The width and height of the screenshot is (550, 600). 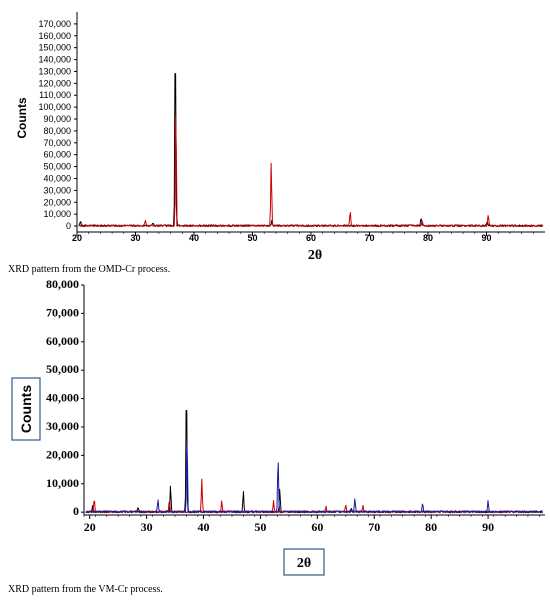 What do you see at coordinates (55, 95) in the screenshot?
I see `chart1-y-tick-label: 110,000` at bounding box center [55, 95].